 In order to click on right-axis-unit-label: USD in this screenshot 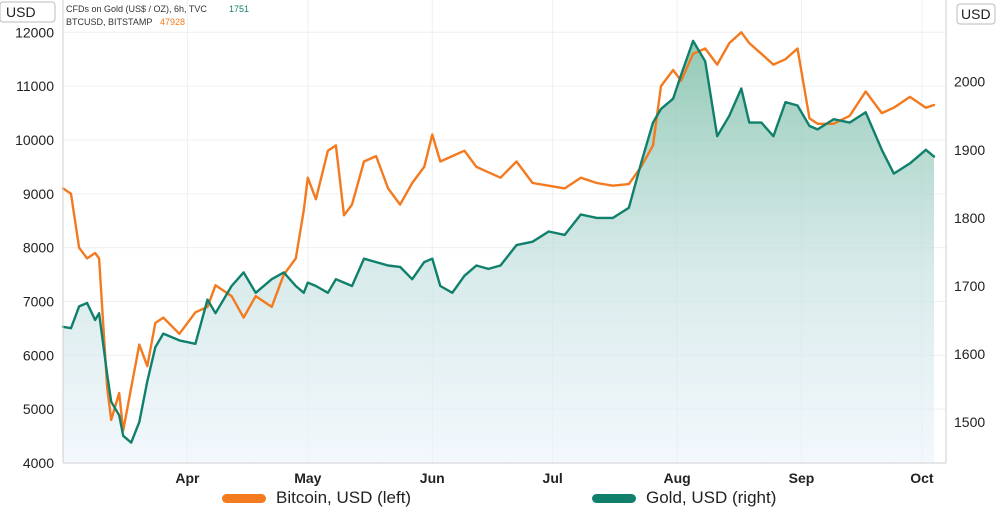, I will do `click(976, 14)`.